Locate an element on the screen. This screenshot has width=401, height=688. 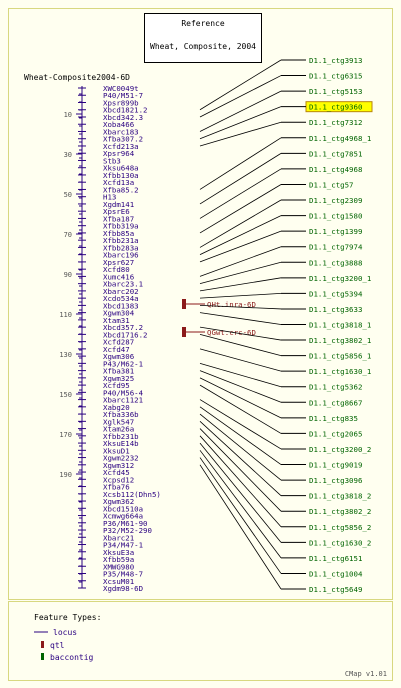
locus-label: Xgwm362 is located at coordinates (118, 501).